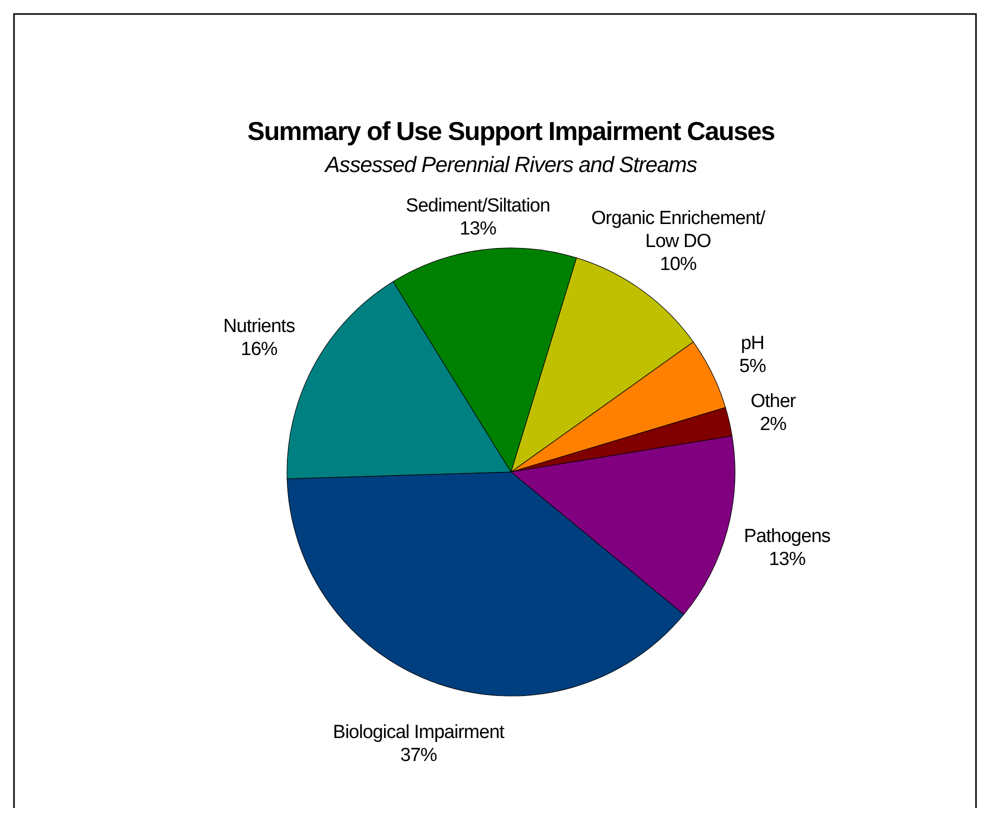  I want to click on slice-label: Other, so click(773, 401).